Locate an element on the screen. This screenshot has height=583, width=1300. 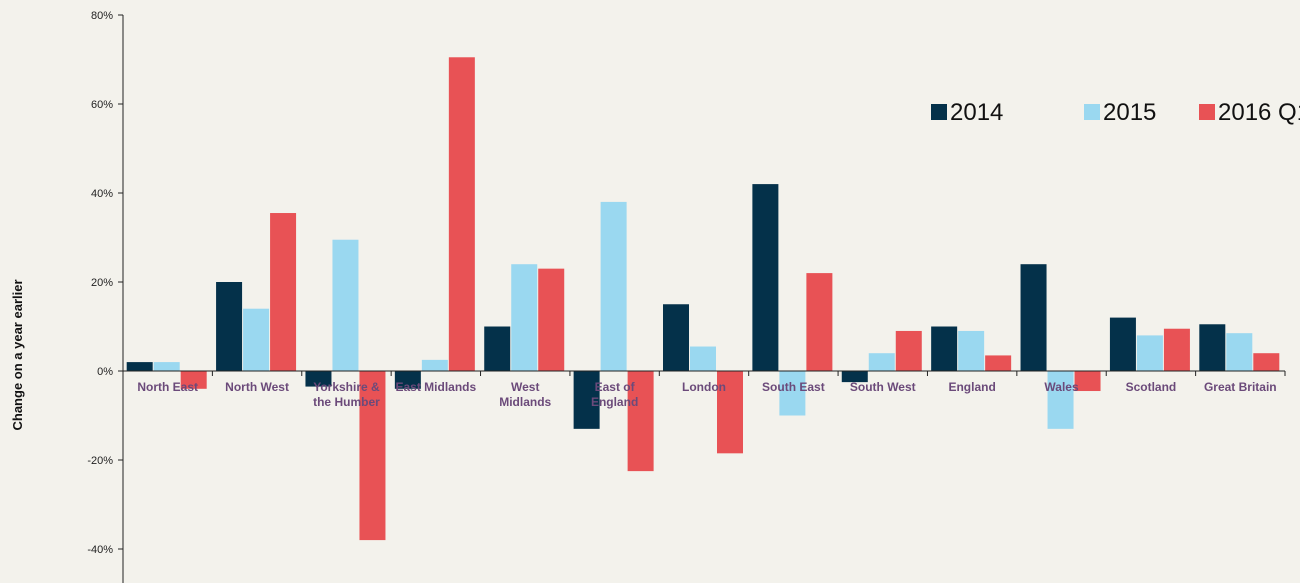
category-label: Scotland is located at coordinates (1151, 387).